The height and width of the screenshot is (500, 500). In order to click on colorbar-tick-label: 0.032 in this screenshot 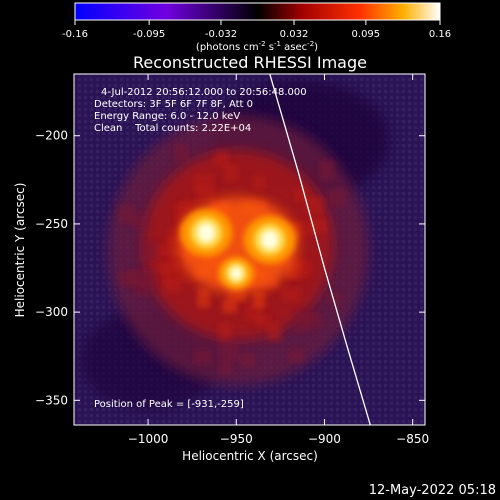, I will do `click(294, 34)`.